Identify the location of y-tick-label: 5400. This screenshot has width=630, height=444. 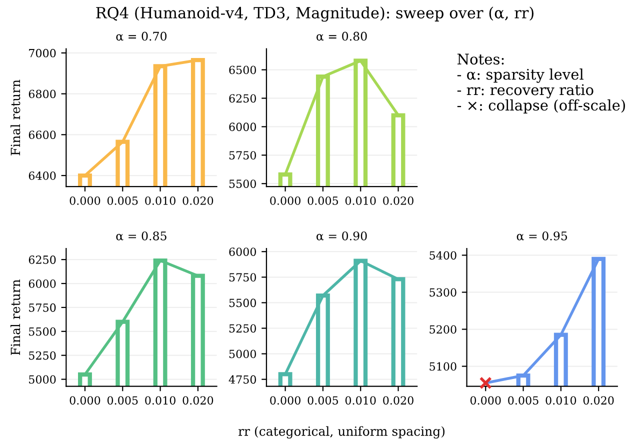
(443, 255).